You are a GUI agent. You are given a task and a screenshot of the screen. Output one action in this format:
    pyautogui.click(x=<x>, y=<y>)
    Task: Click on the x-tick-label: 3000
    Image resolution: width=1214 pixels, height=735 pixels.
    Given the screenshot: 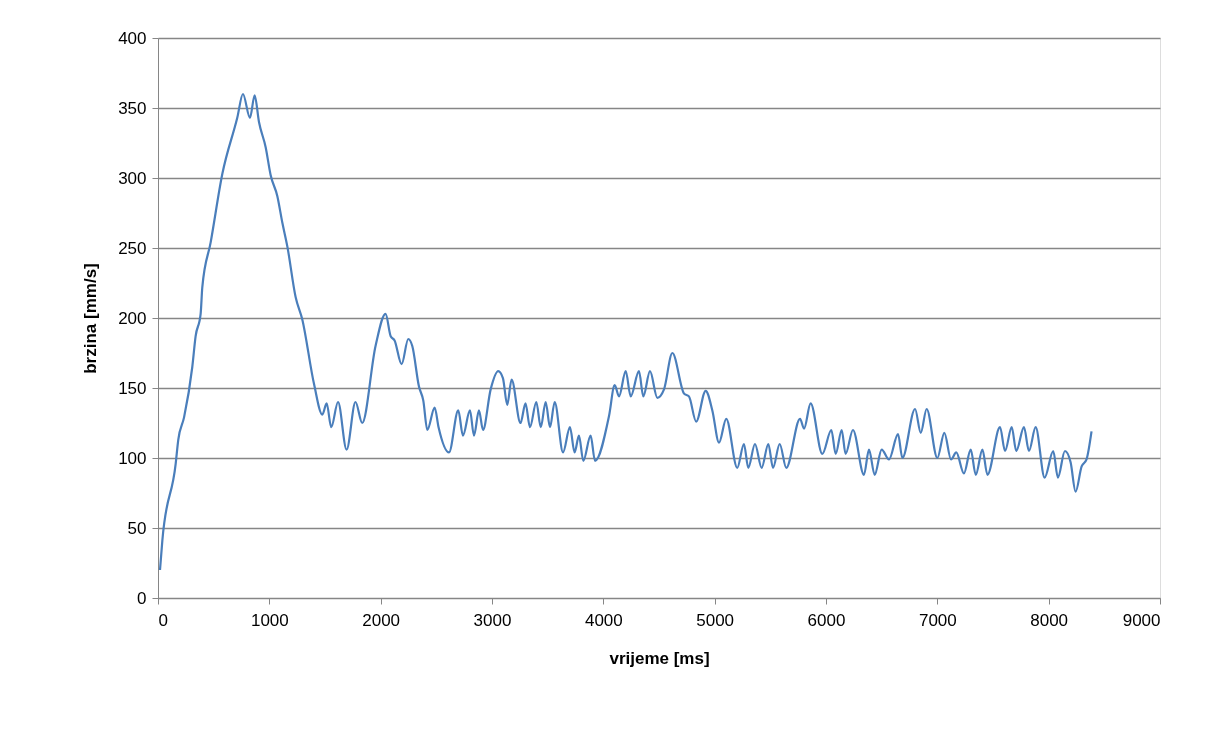 What is the action you would take?
    pyautogui.click(x=492, y=620)
    